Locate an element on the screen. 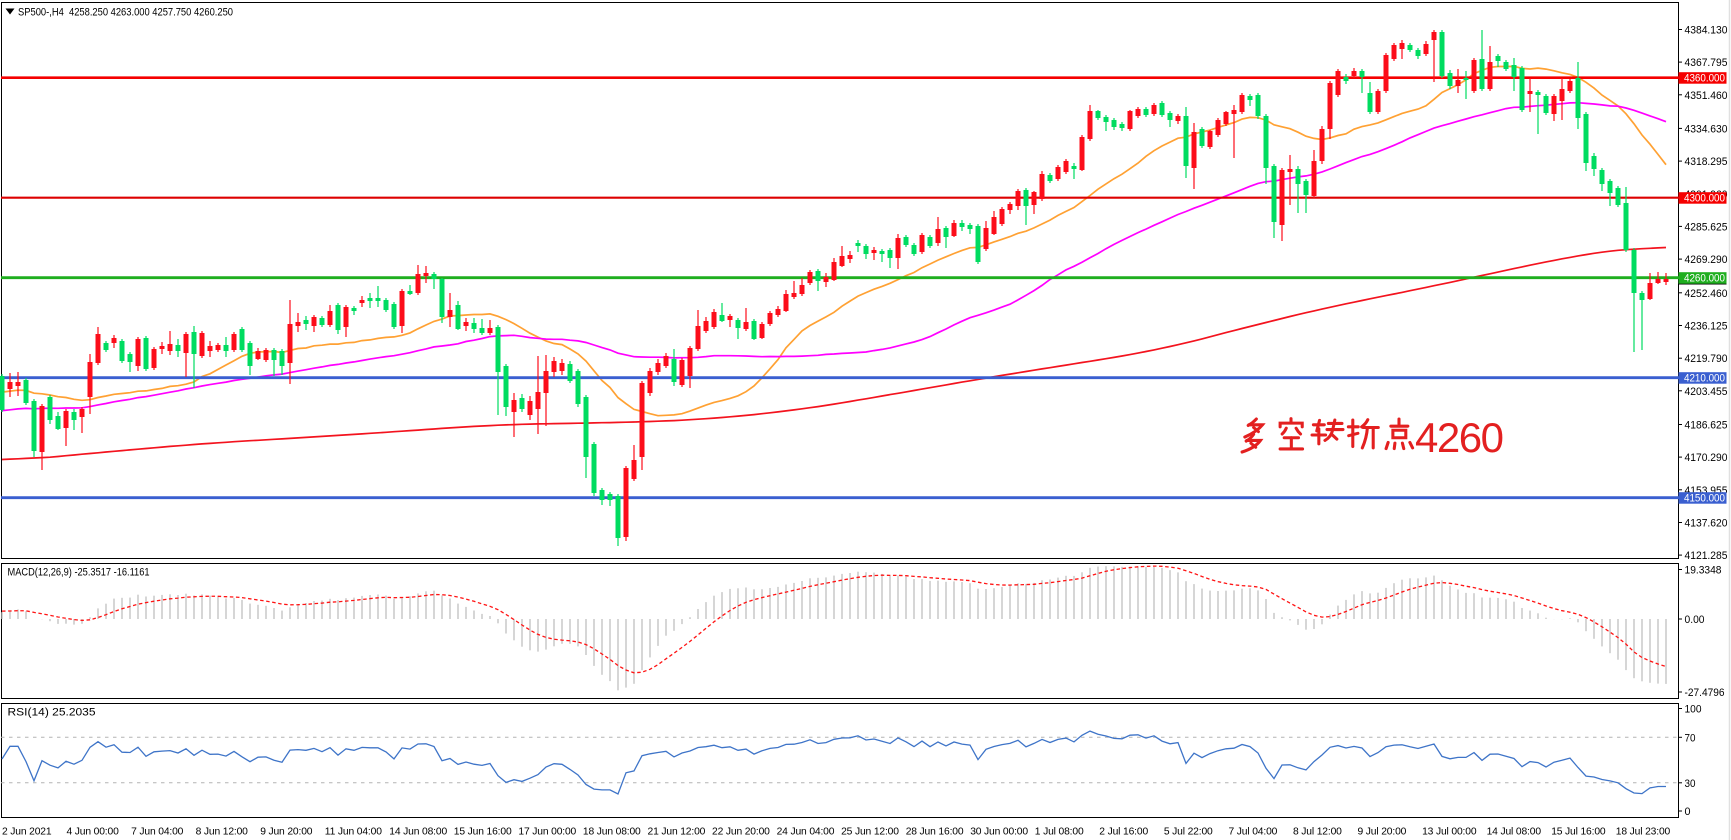 This screenshot has width=1731, height=840. svg-text: 2 Jun 2021 is located at coordinates (27, 832).